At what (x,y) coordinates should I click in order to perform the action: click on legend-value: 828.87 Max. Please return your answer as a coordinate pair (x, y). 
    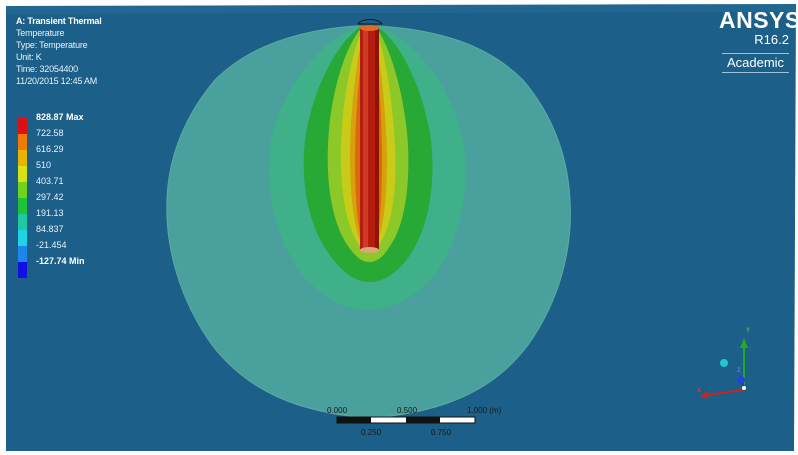
    Looking at the image, I should click on (60, 117).